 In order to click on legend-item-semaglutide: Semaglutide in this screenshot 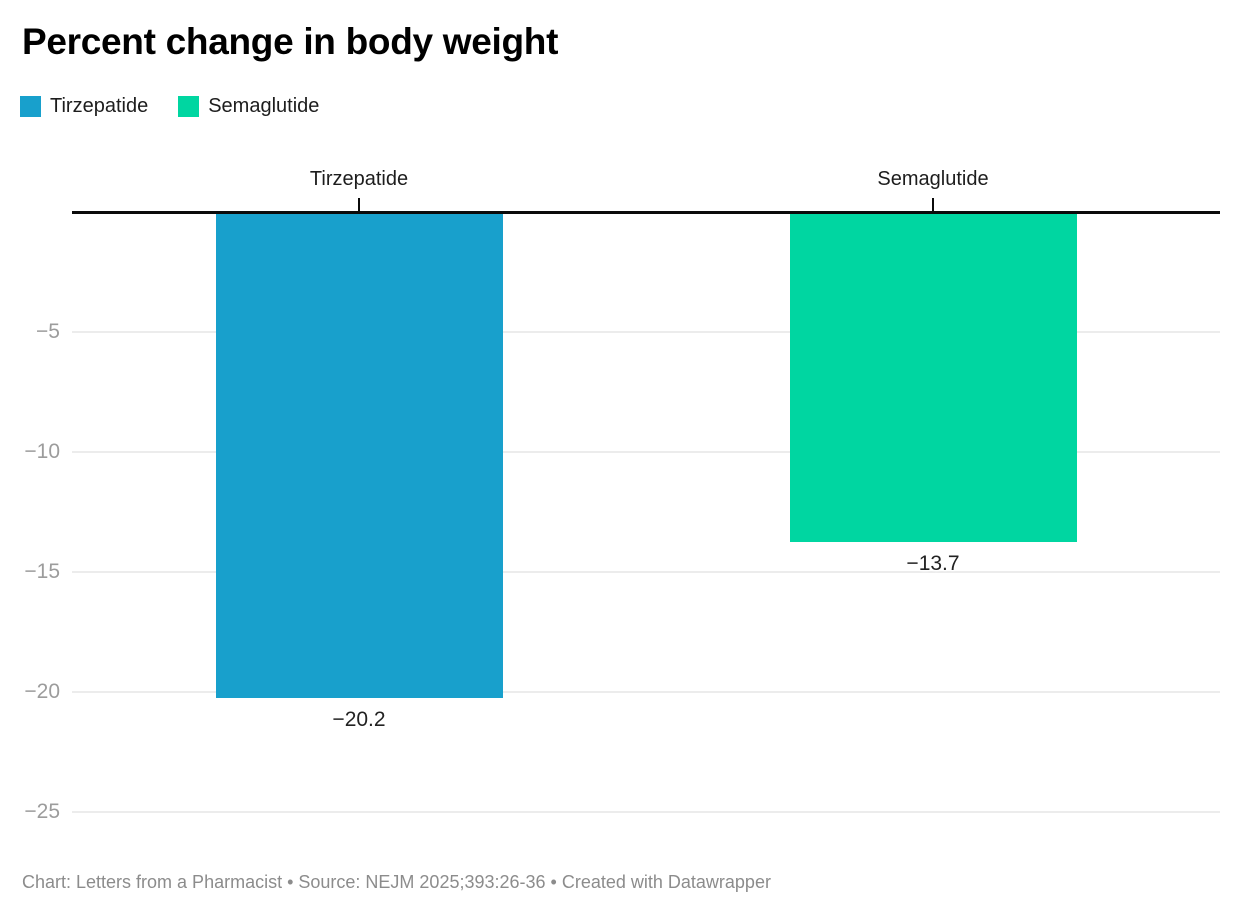, I will do `click(248, 106)`.